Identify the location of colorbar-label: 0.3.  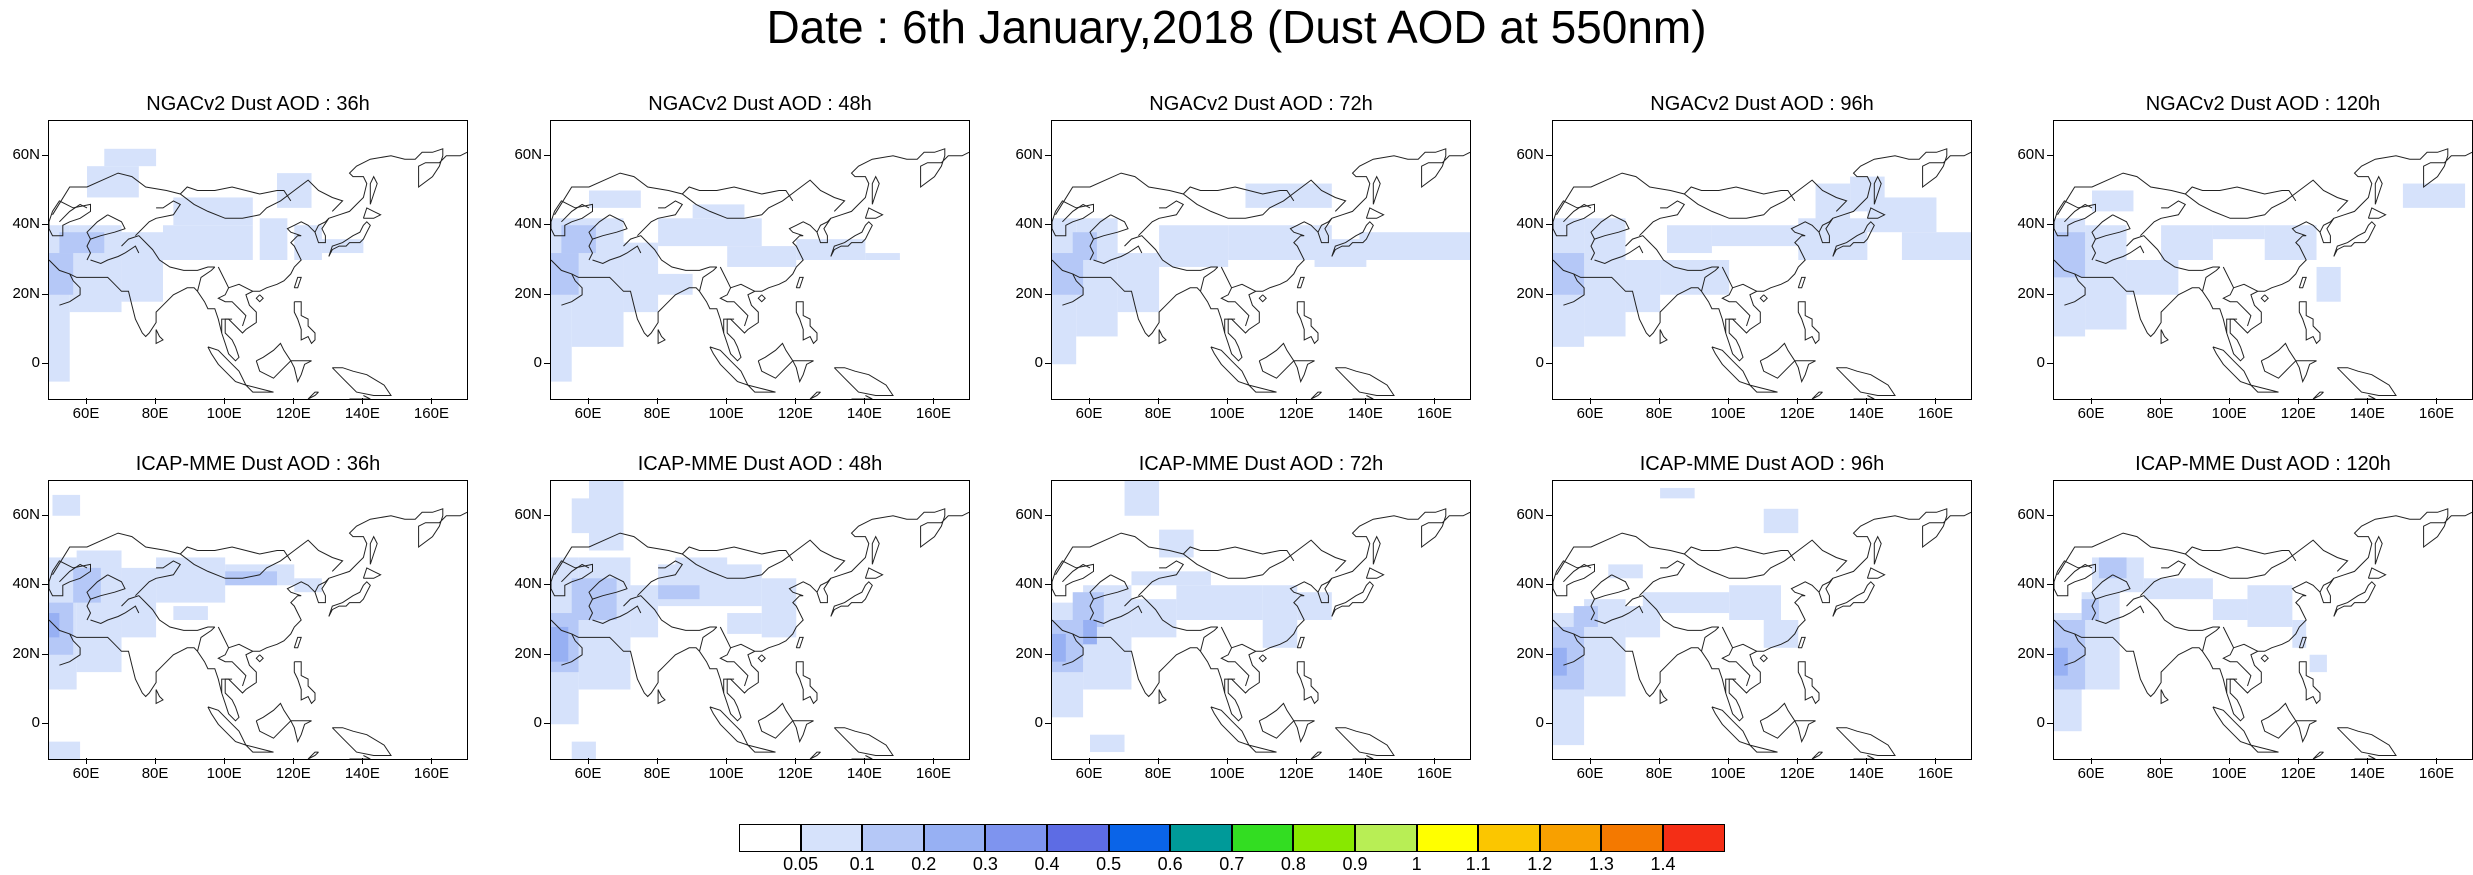
(985, 864).